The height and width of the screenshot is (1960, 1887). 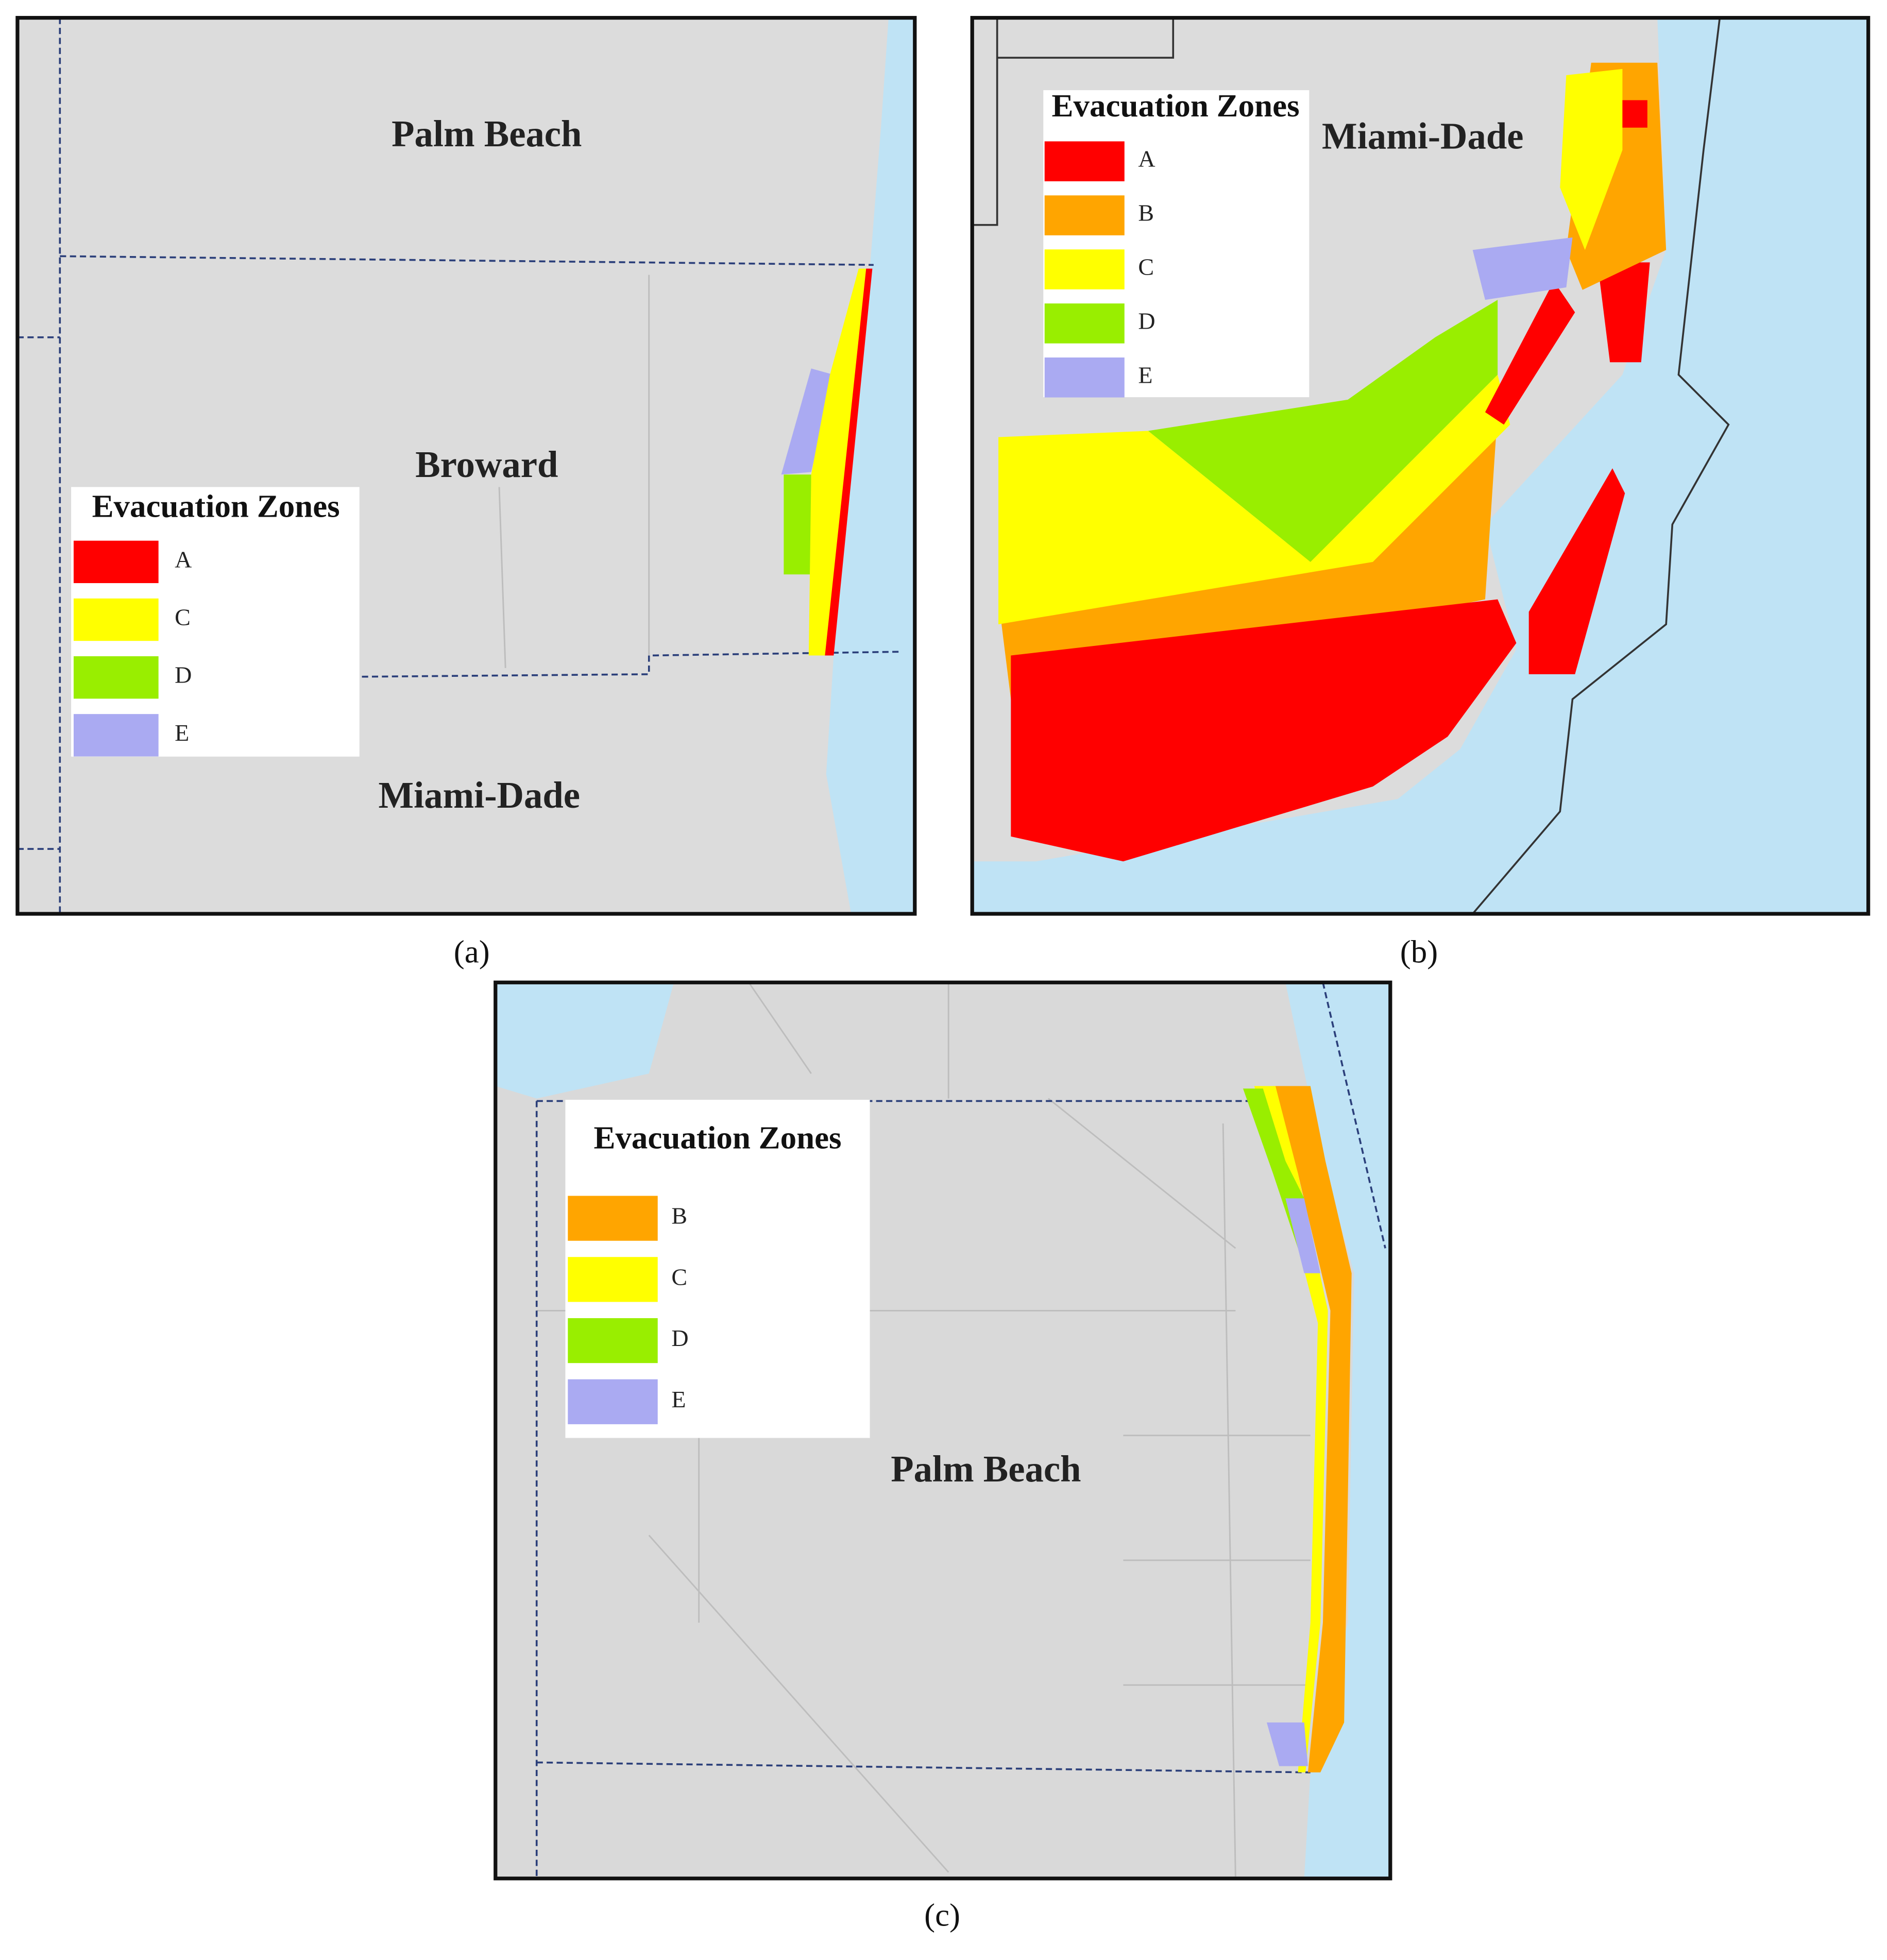 What do you see at coordinates (1419, 951) in the screenshot?
I see `caption: (b)` at bounding box center [1419, 951].